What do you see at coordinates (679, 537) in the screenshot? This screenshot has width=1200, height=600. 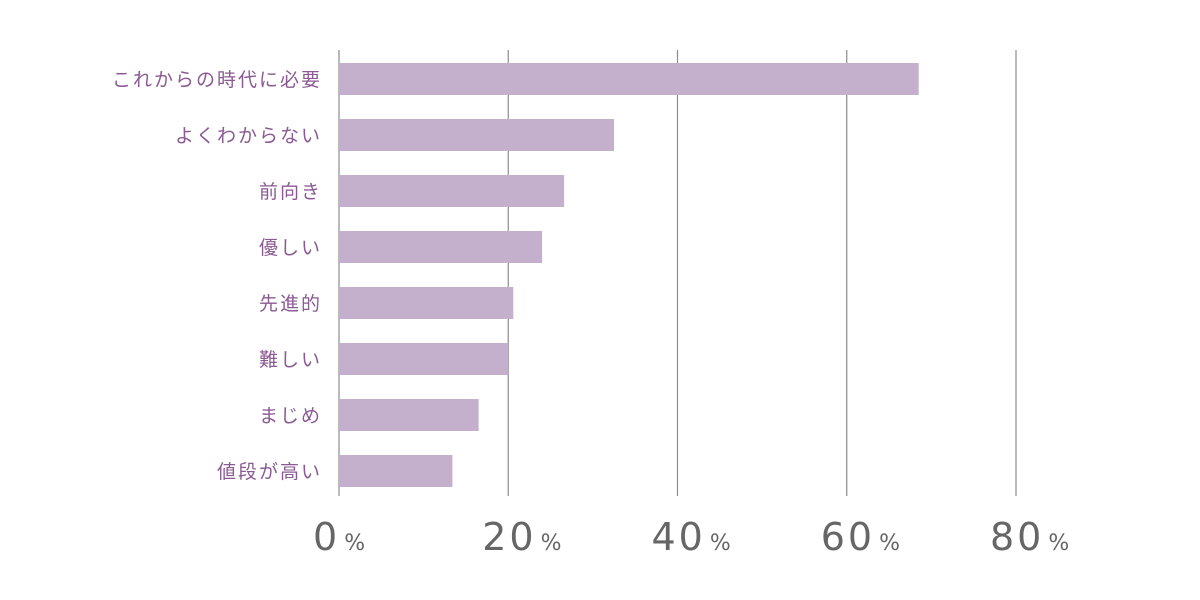 I see `tick-number: 40` at bounding box center [679, 537].